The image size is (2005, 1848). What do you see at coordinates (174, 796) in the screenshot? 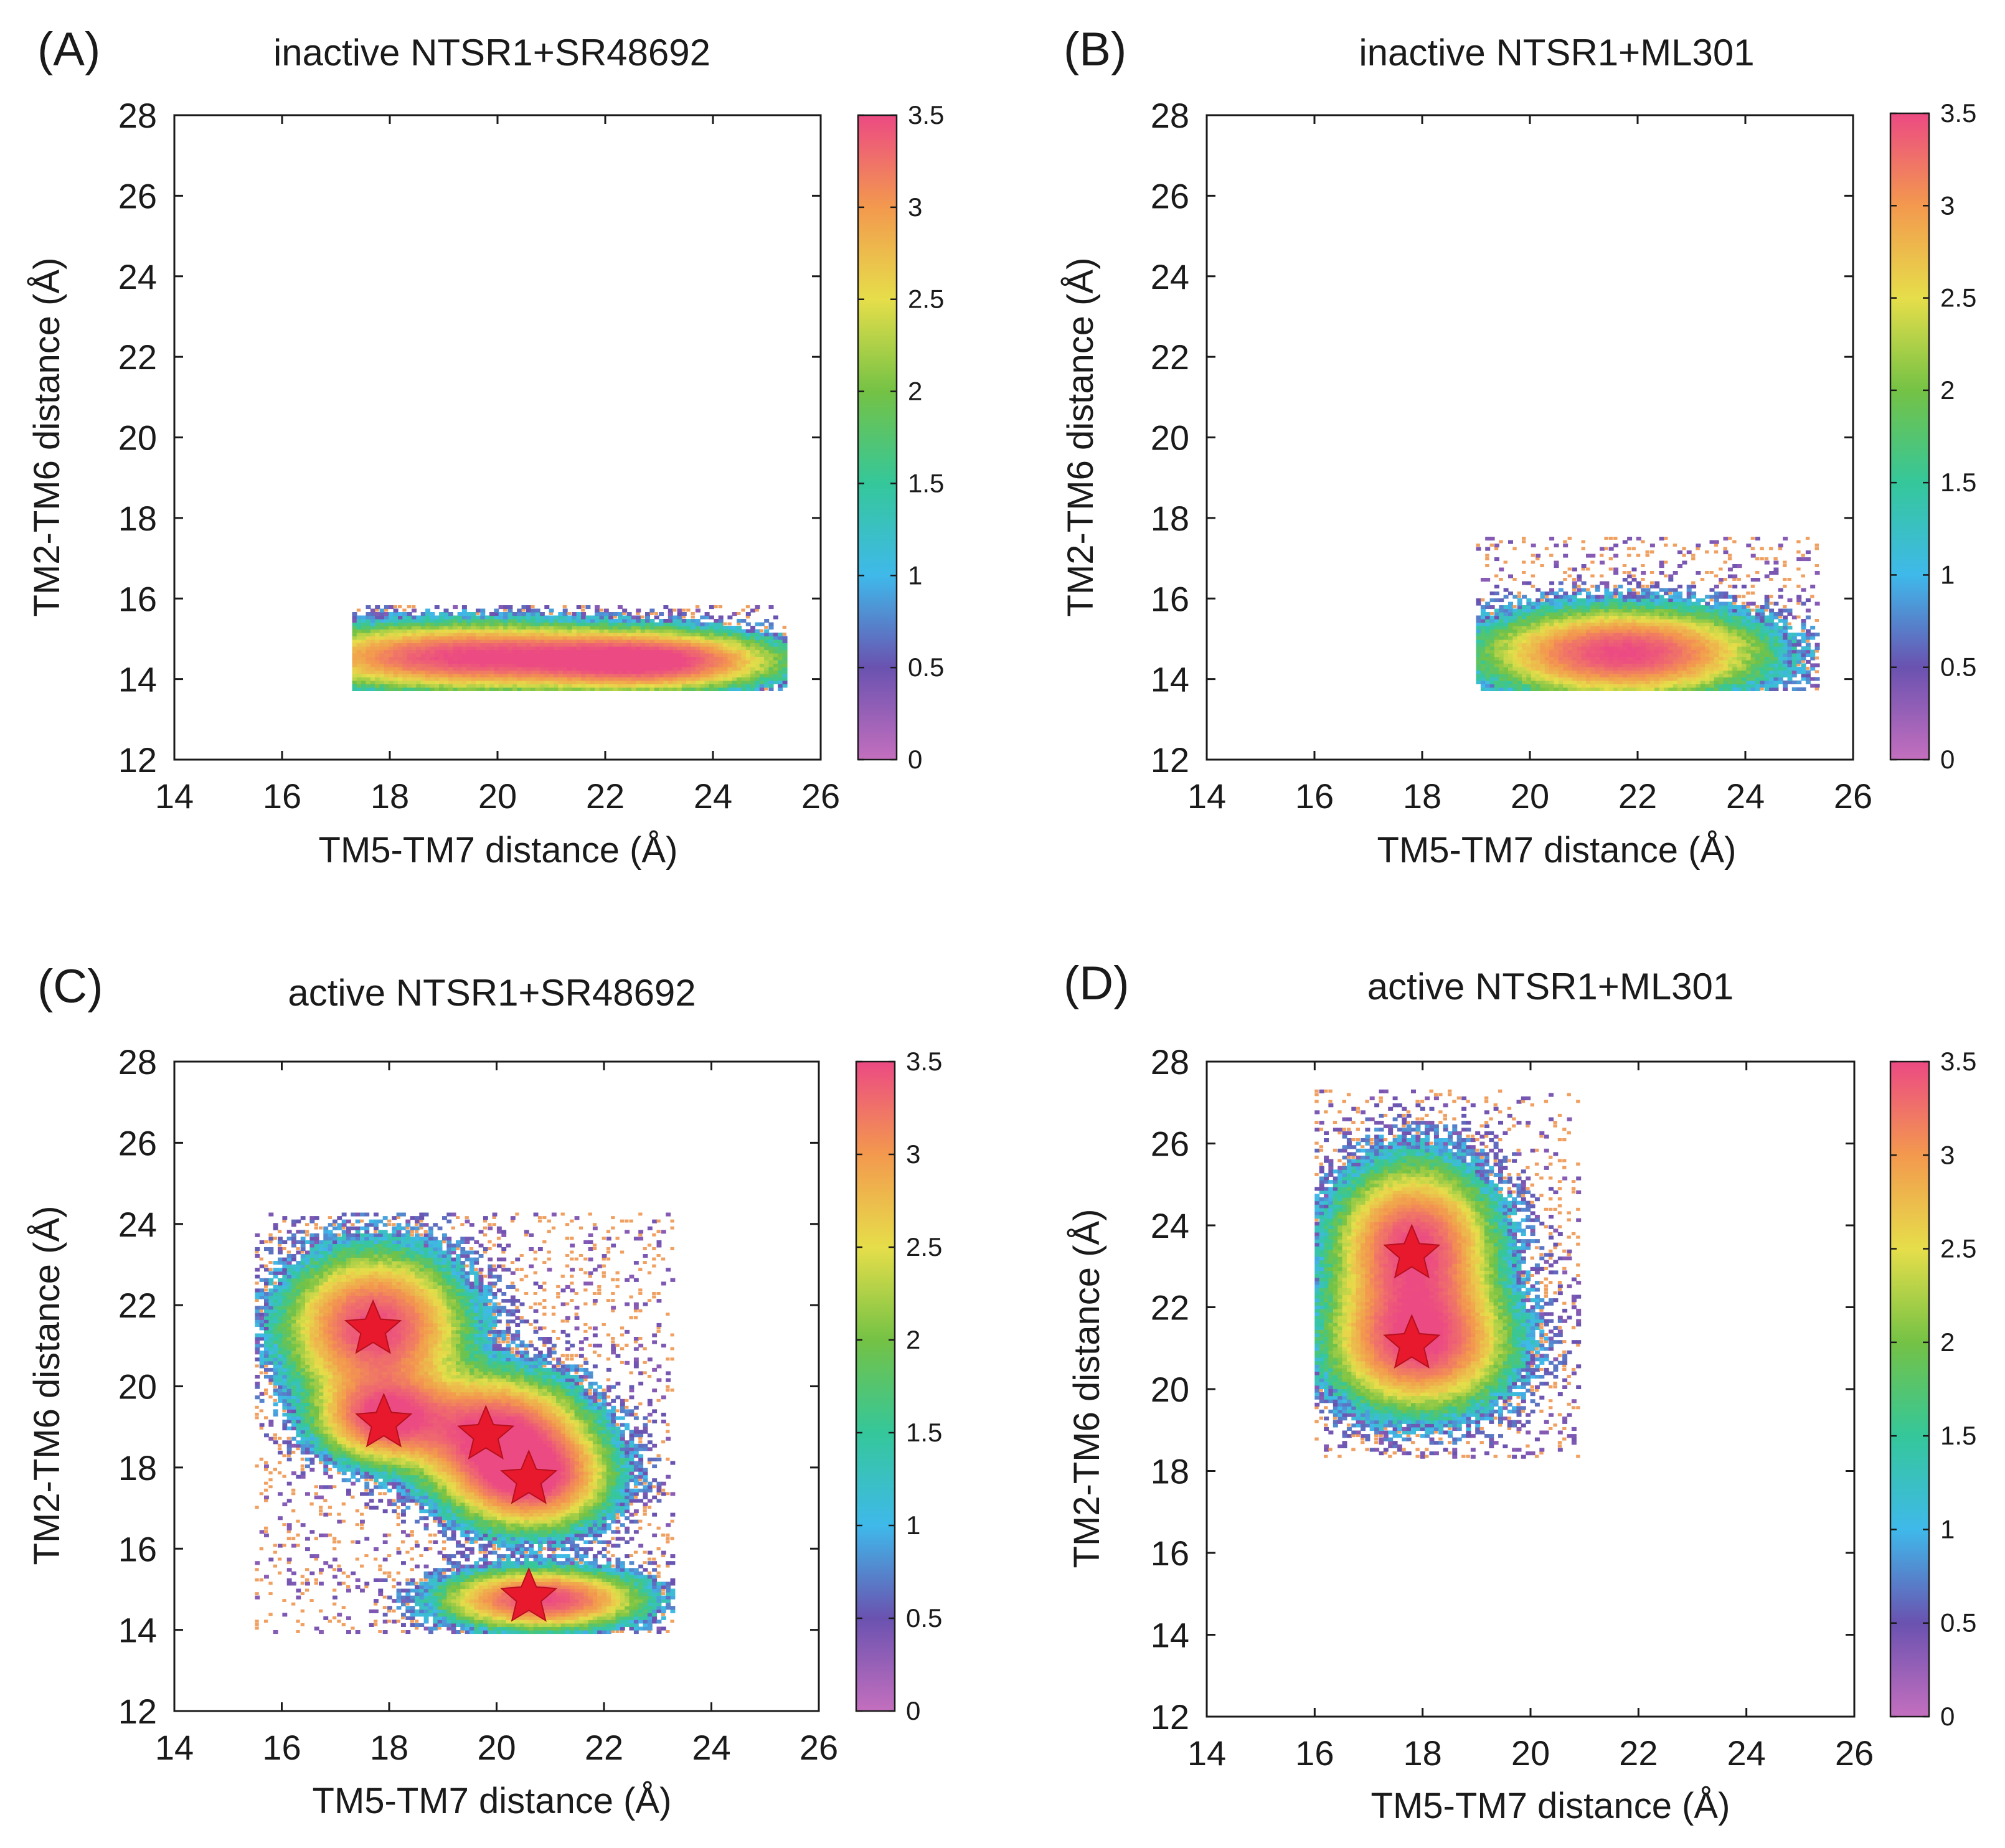
I see `x-tick-label: 14` at bounding box center [174, 796].